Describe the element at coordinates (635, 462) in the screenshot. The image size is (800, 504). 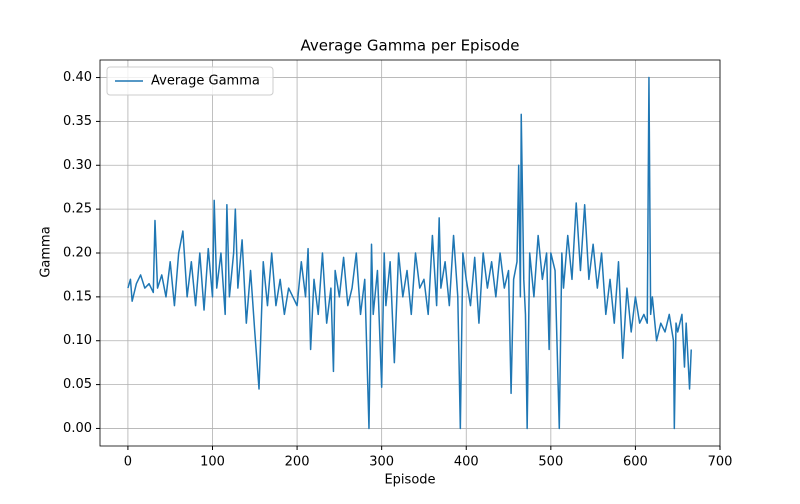
I see `x-tick-label: 600` at that location.